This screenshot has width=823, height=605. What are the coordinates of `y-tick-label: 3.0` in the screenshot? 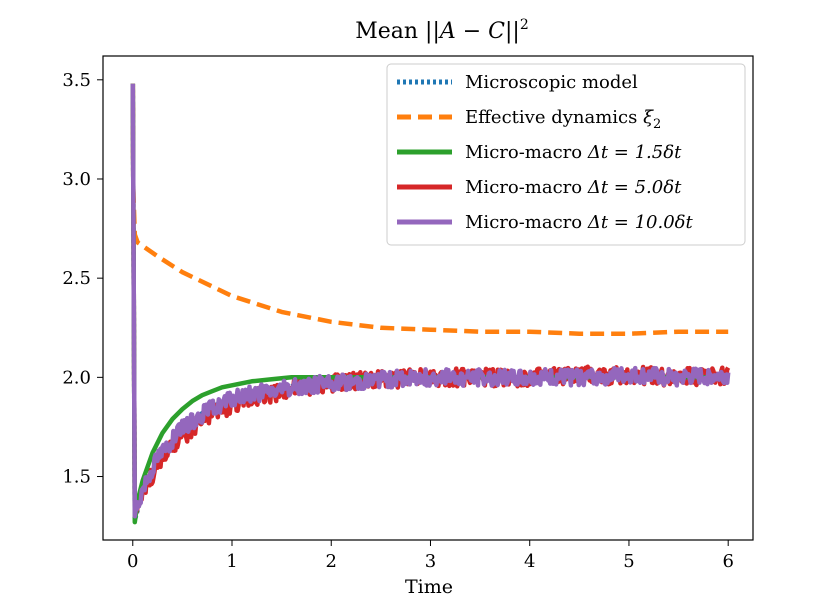 It's located at (76, 179).